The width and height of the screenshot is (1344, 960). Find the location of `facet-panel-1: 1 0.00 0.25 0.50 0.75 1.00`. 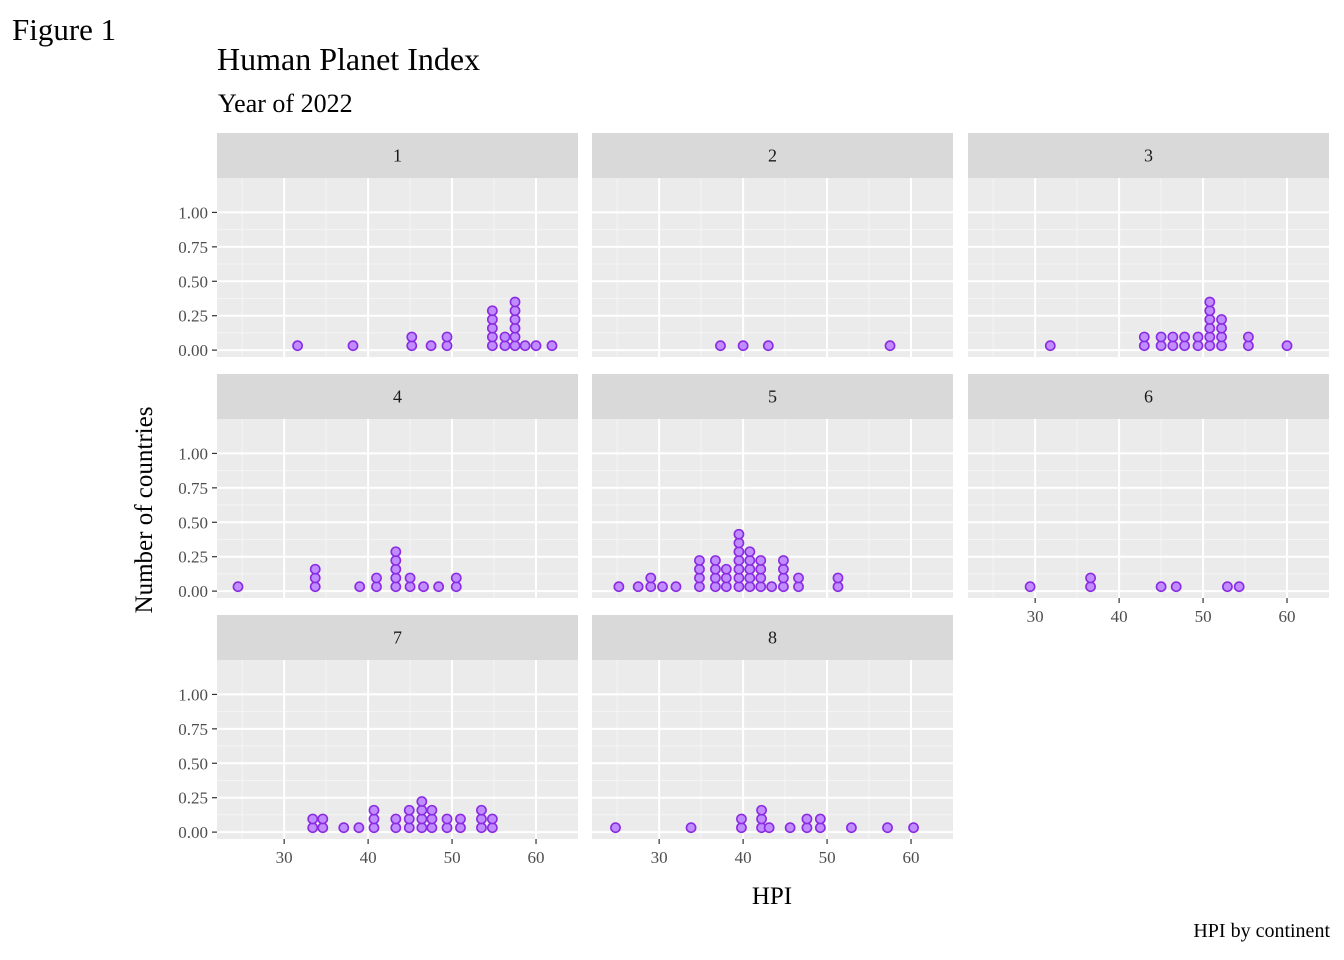

facet-panel-1: 1 0.00 0.25 0.50 0.75 1.00 is located at coordinates (378, 246).